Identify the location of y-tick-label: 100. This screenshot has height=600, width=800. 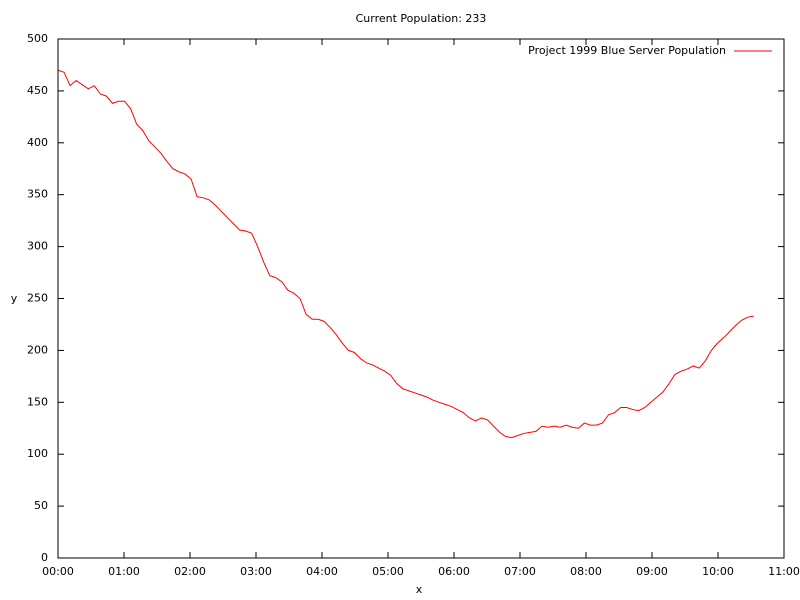
(37, 453).